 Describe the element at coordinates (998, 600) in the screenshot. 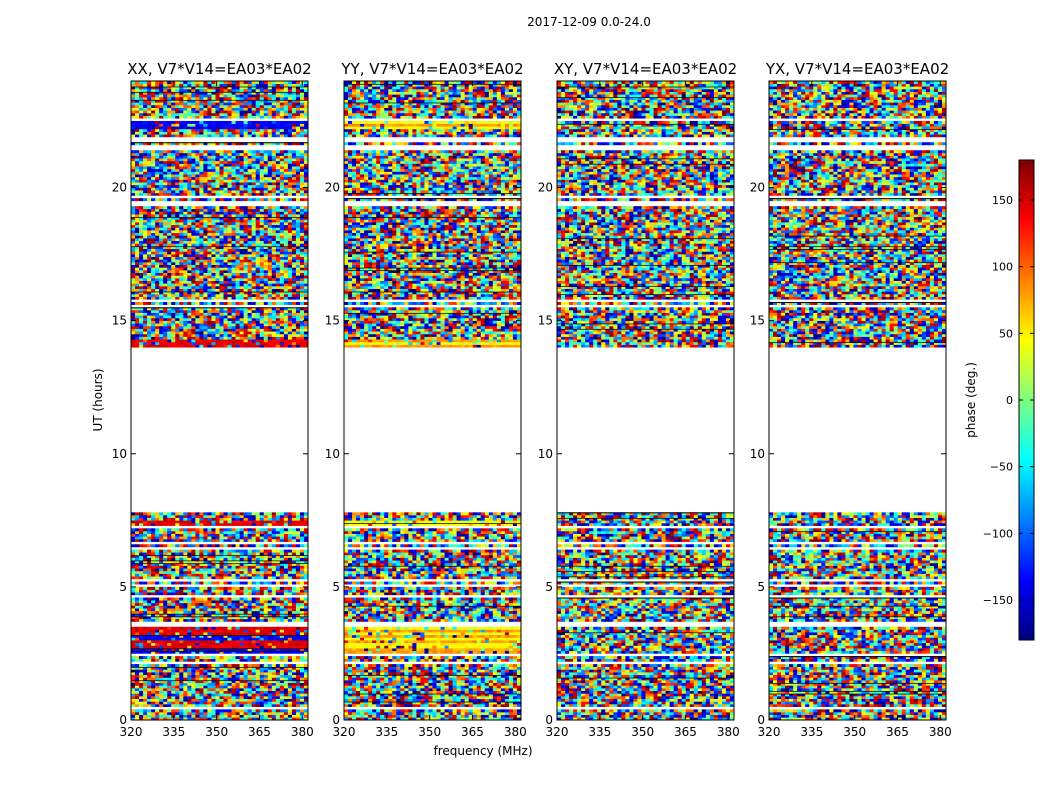

I see `colorbar-tick-label: −150` at that location.